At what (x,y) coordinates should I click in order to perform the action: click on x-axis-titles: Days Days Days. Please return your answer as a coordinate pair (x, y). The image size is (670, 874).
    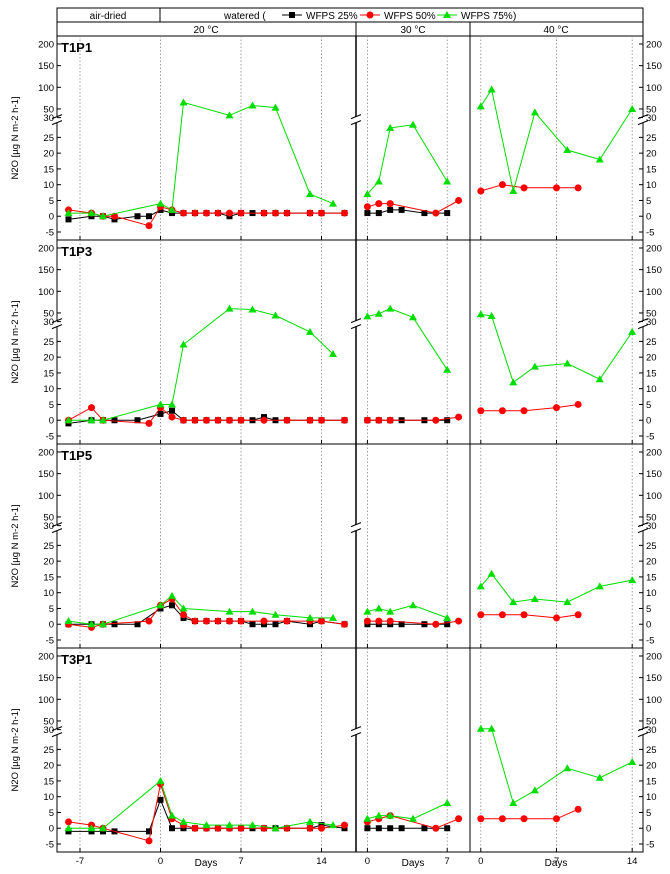
    Looking at the image, I should click on (381, 863).